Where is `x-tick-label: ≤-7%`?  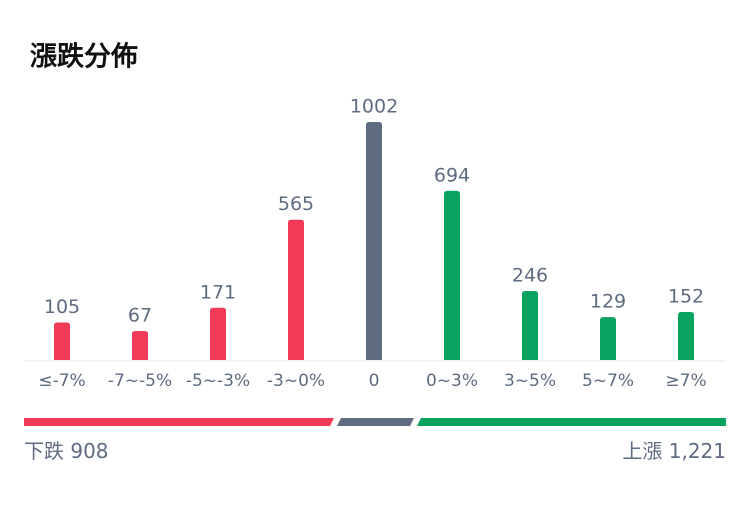
x-tick-label: ≤-7% is located at coordinates (61, 381).